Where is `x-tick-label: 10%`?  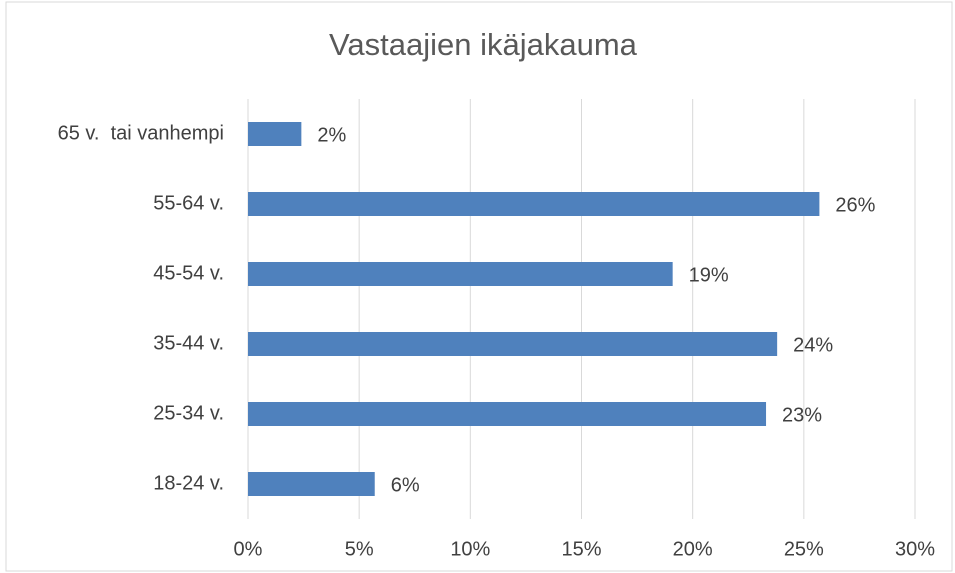 x-tick-label: 10% is located at coordinates (470, 549).